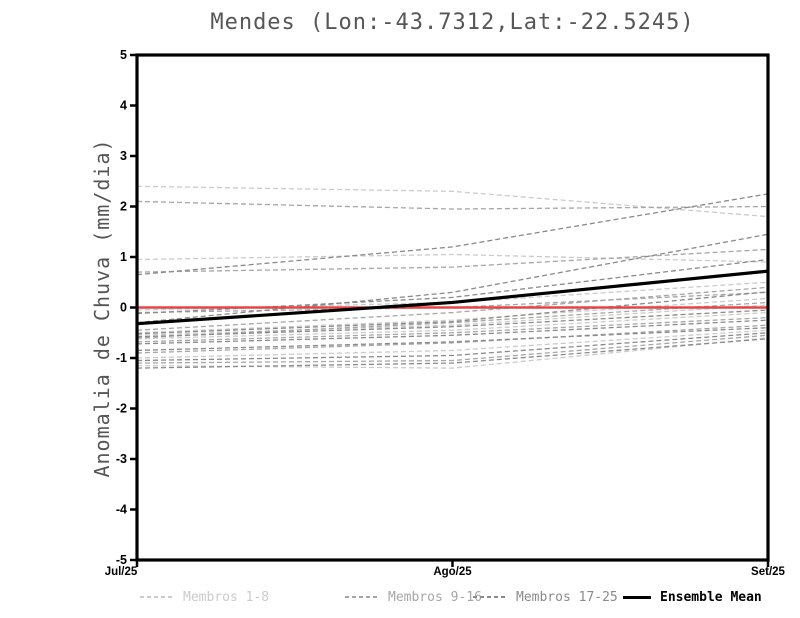 This screenshot has width=800, height=618. What do you see at coordinates (452, 572) in the screenshot?
I see `x-tick-label: Ago/25` at bounding box center [452, 572].